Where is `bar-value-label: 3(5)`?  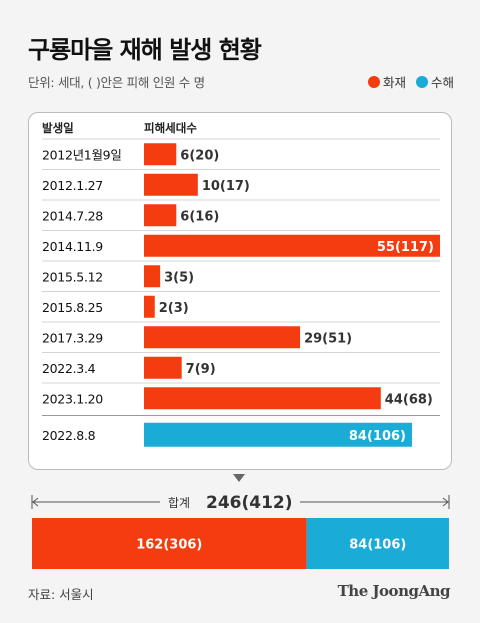 bar-value-label: 3(5) is located at coordinates (179, 277).